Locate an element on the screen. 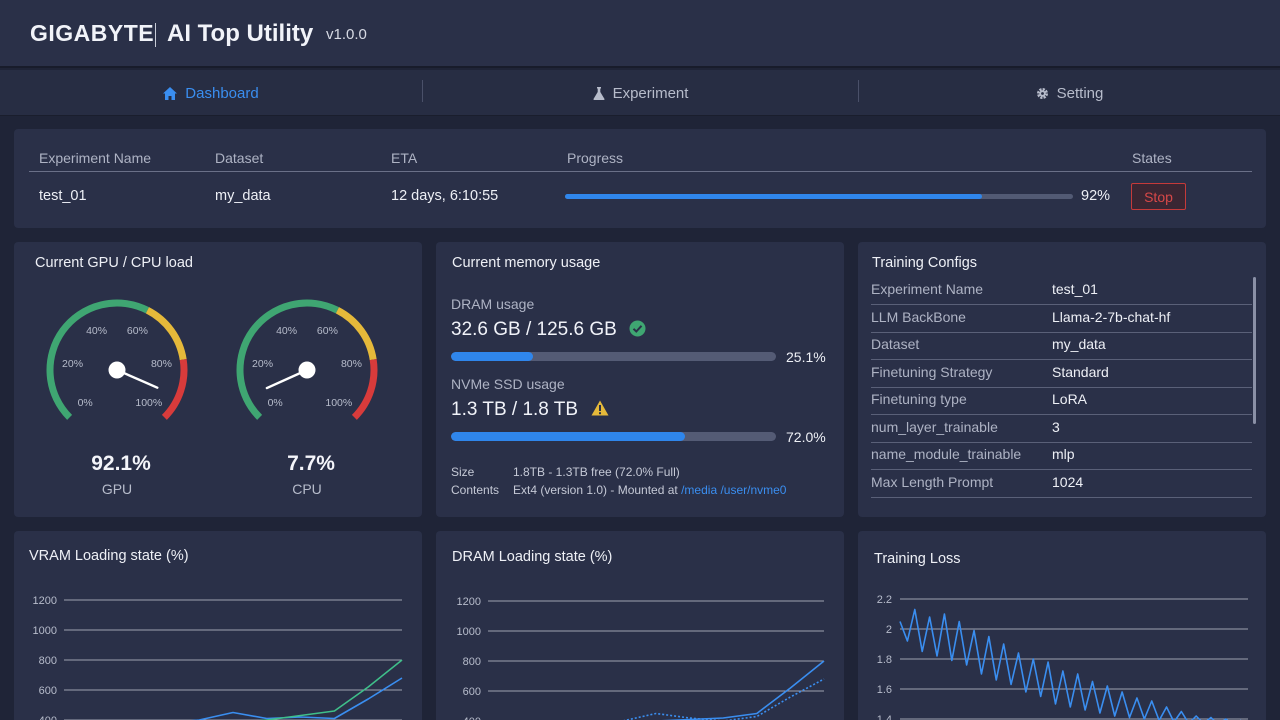 The image size is (1280, 720). gpu-gauge-arc-warning is located at coordinates (166, 334).